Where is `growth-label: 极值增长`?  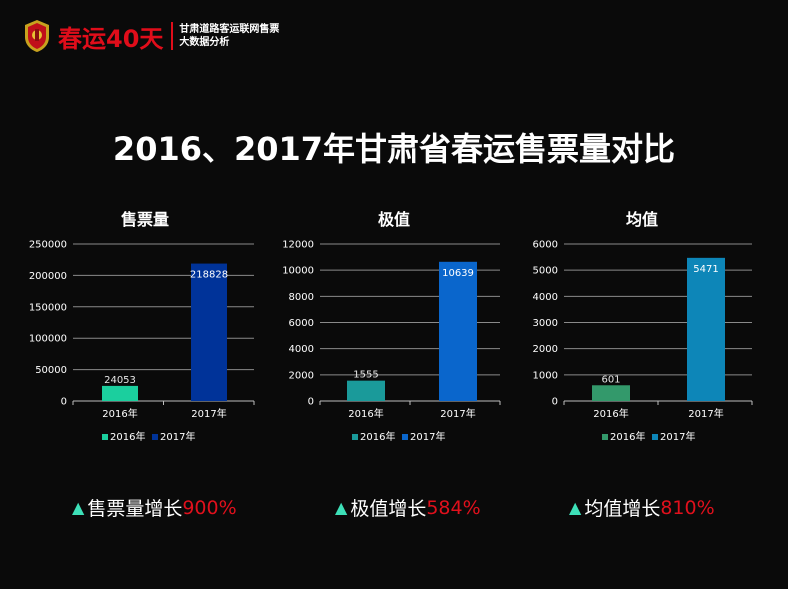 growth-label: 极值增长 is located at coordinates (388, 509).